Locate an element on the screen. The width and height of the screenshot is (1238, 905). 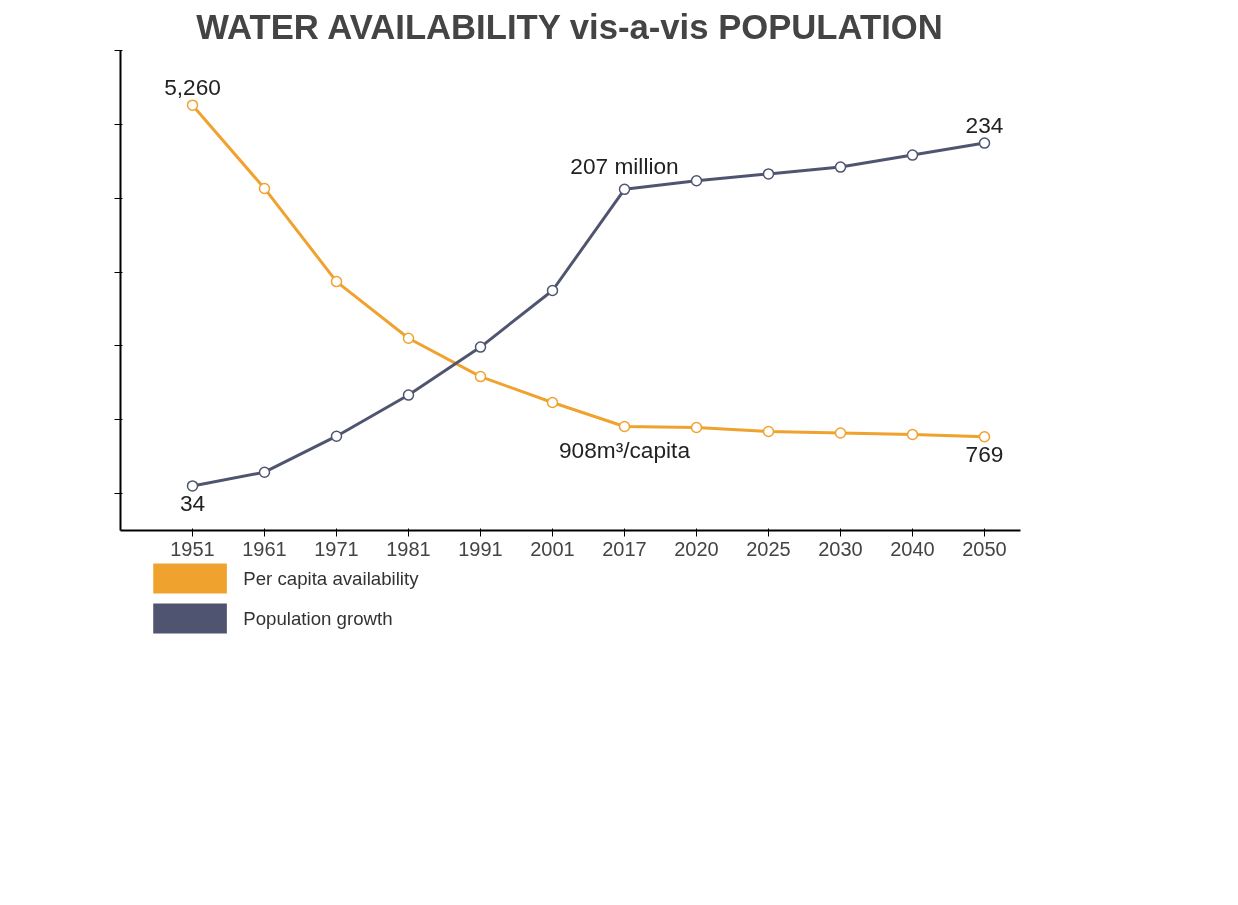
x-tick-label: 2050 is located at coordinates (984, 548).